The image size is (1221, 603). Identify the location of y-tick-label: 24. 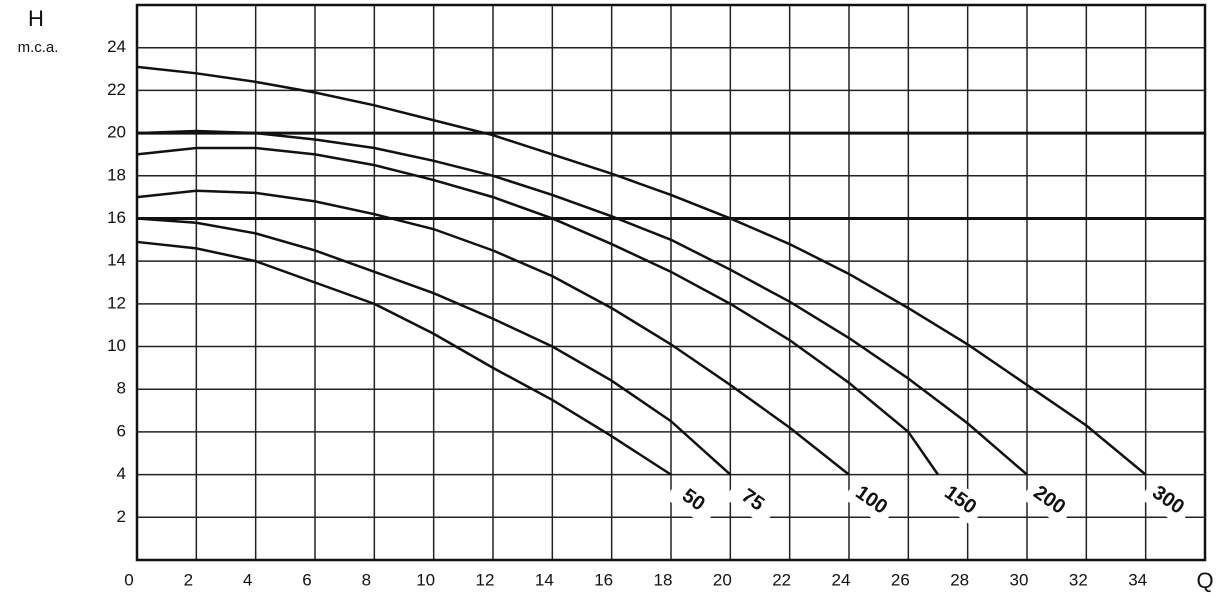
(116, 46).